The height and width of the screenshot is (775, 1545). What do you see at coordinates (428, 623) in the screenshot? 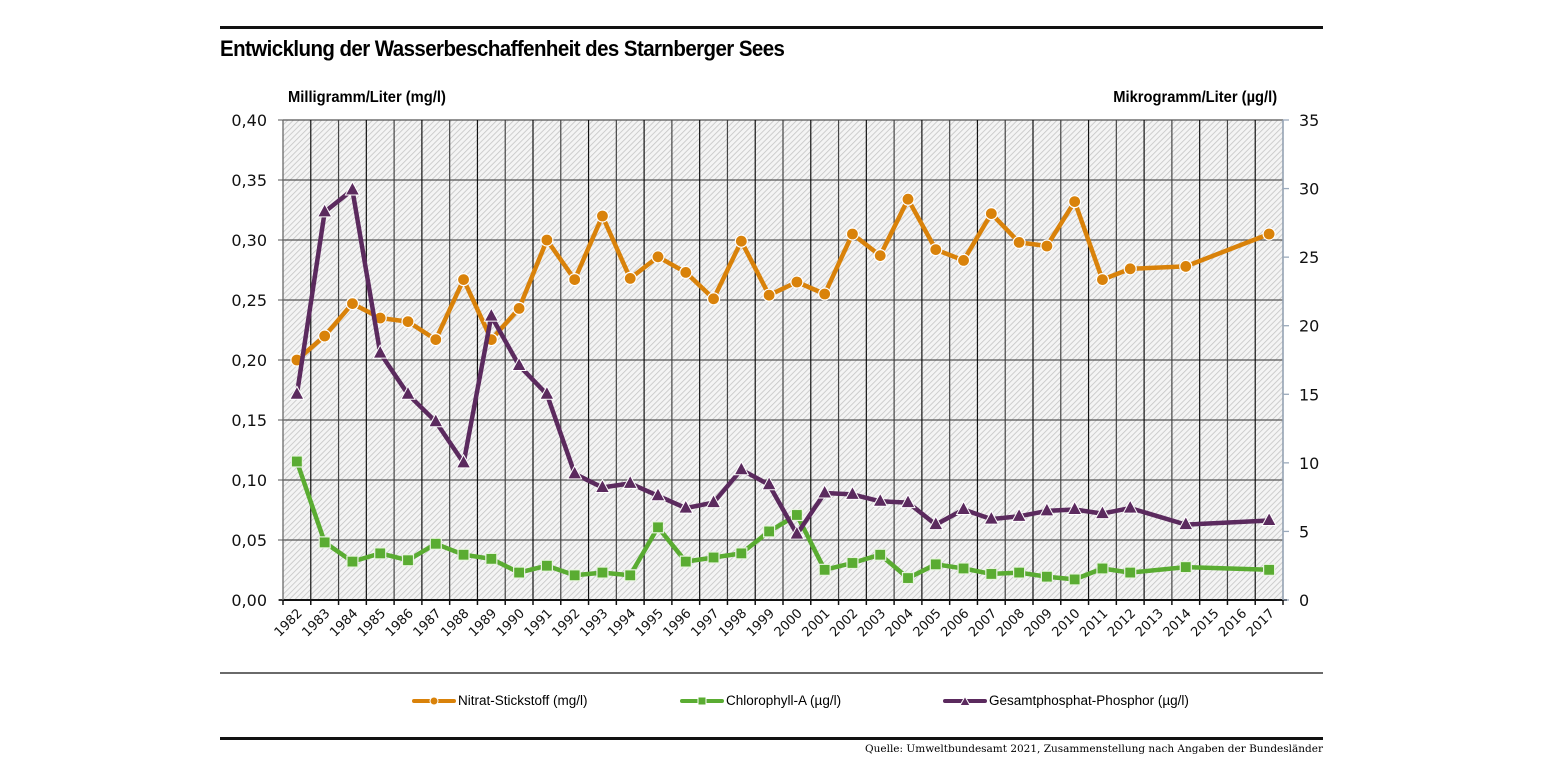
I see `x-tick-label: 1987` at bounding box center [428, 623].